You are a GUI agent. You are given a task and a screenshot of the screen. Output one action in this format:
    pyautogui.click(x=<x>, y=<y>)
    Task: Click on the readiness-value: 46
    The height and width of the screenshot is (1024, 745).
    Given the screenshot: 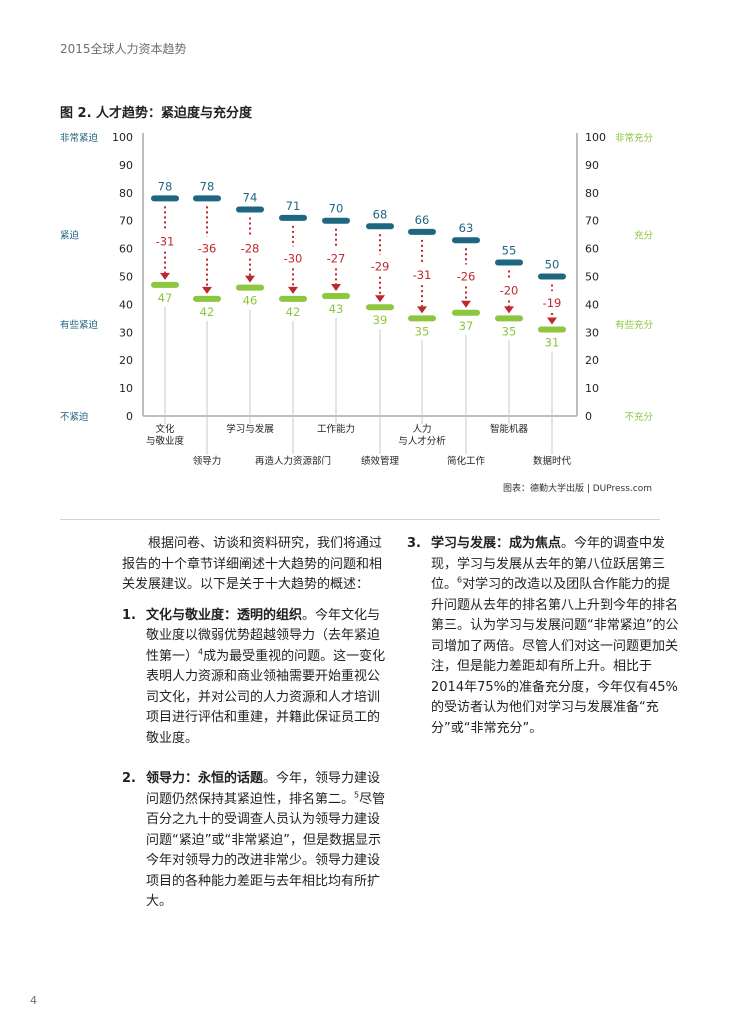 What is the action you would take?
    pyautogui.click(x=250, y=301)
    